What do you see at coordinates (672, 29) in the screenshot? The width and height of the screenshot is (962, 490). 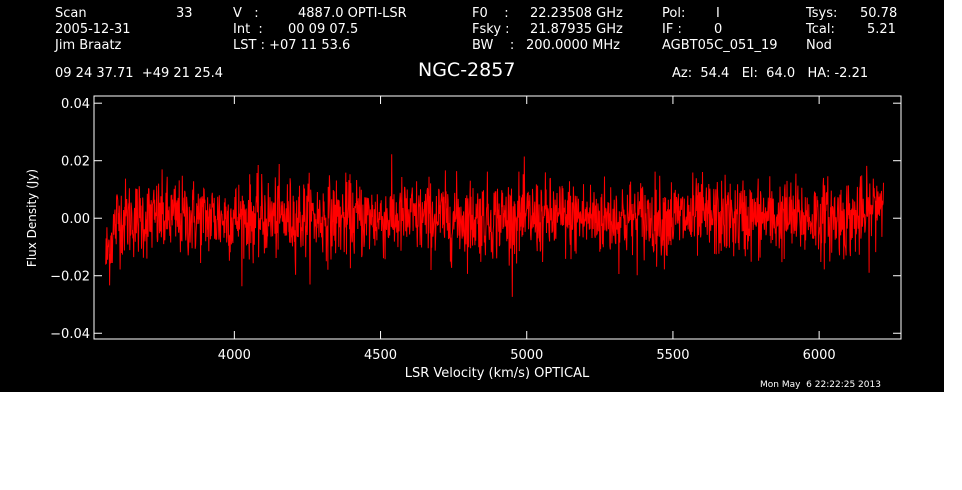 I see `if-label: IF :` at bounding box center [672, 29].